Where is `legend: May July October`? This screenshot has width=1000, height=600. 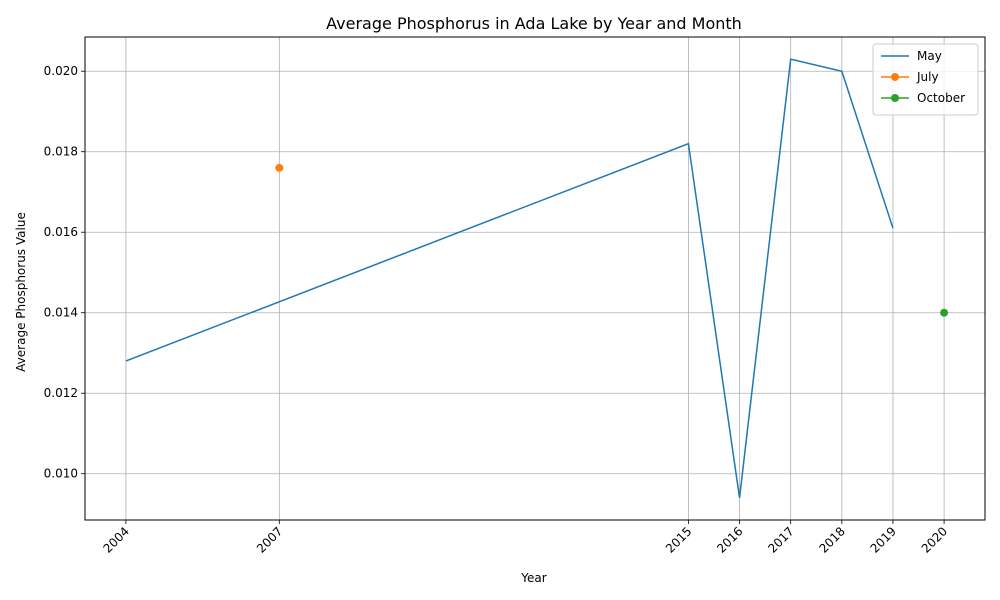
legend: May July October is located at coordinates (925, 79).